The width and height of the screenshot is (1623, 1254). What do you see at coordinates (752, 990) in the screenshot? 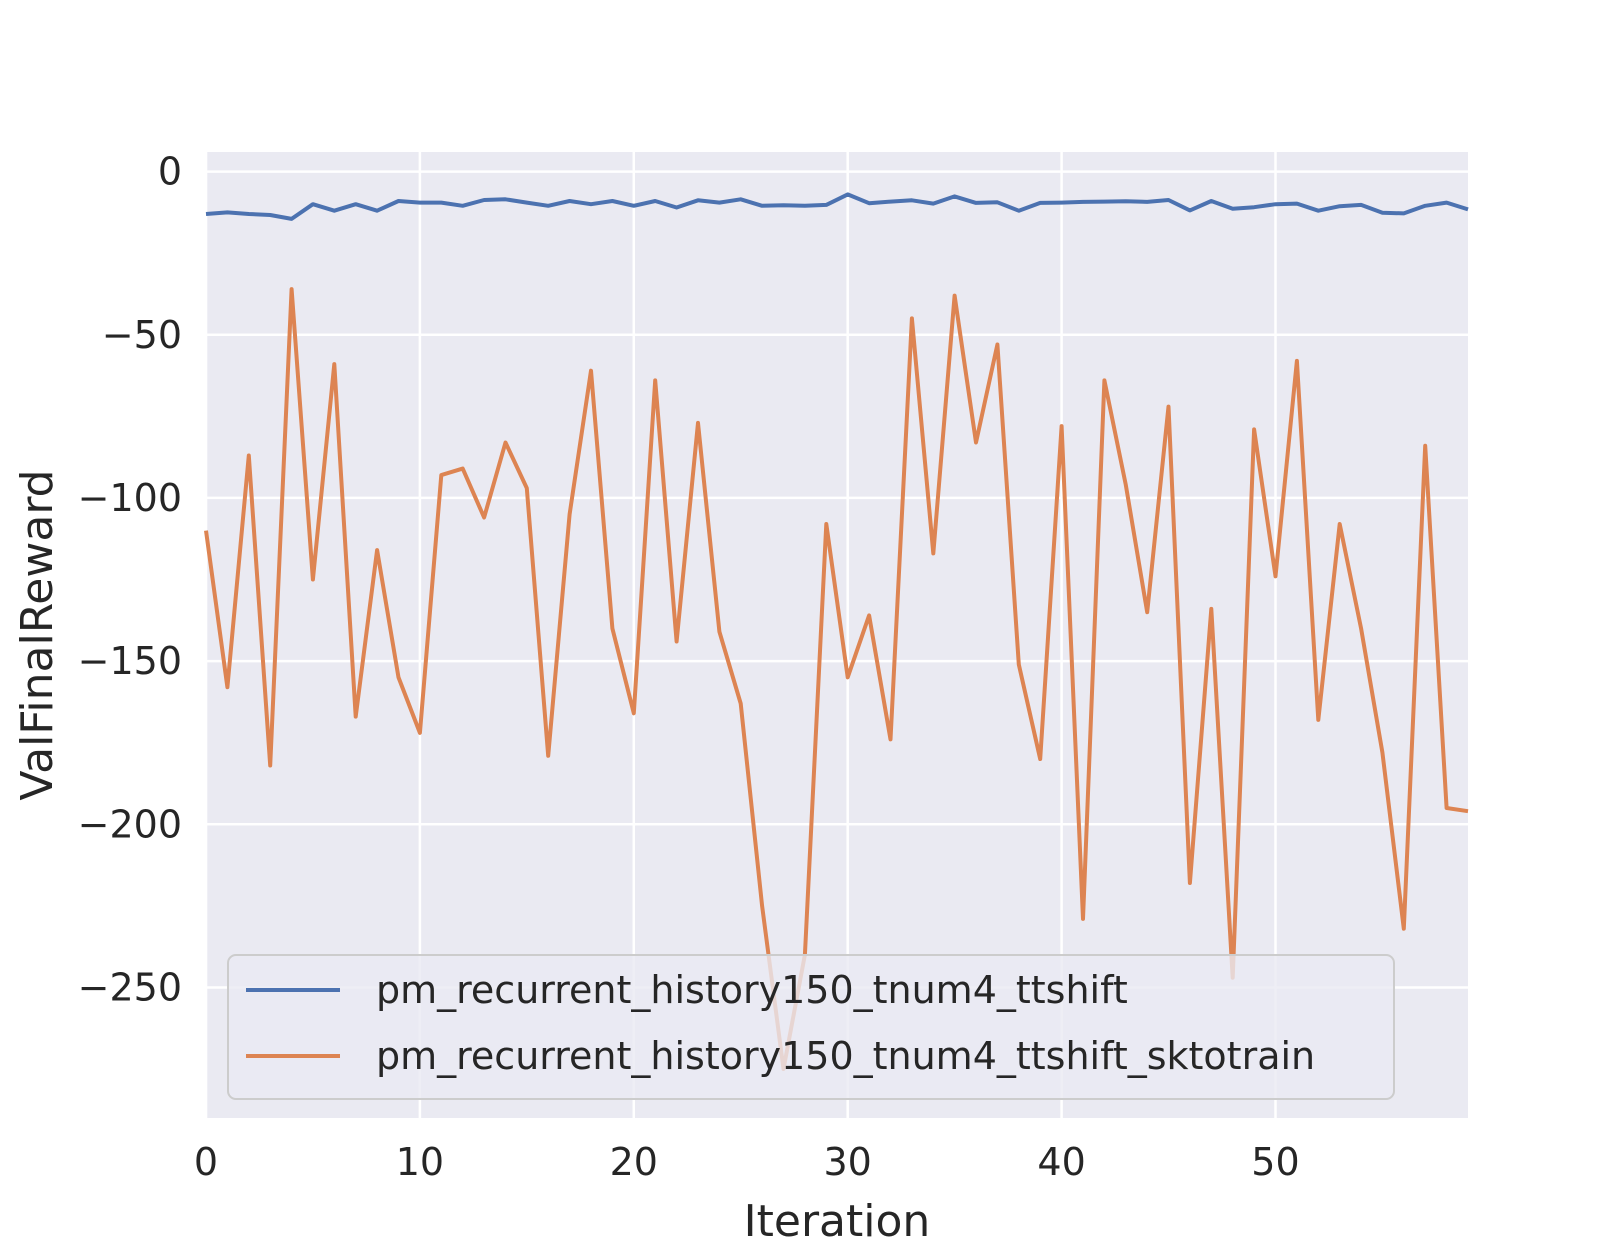
I see `legend-label-1: pm_recurrent_history150_tnum4_ttshift` at bounding box center [752, 990].